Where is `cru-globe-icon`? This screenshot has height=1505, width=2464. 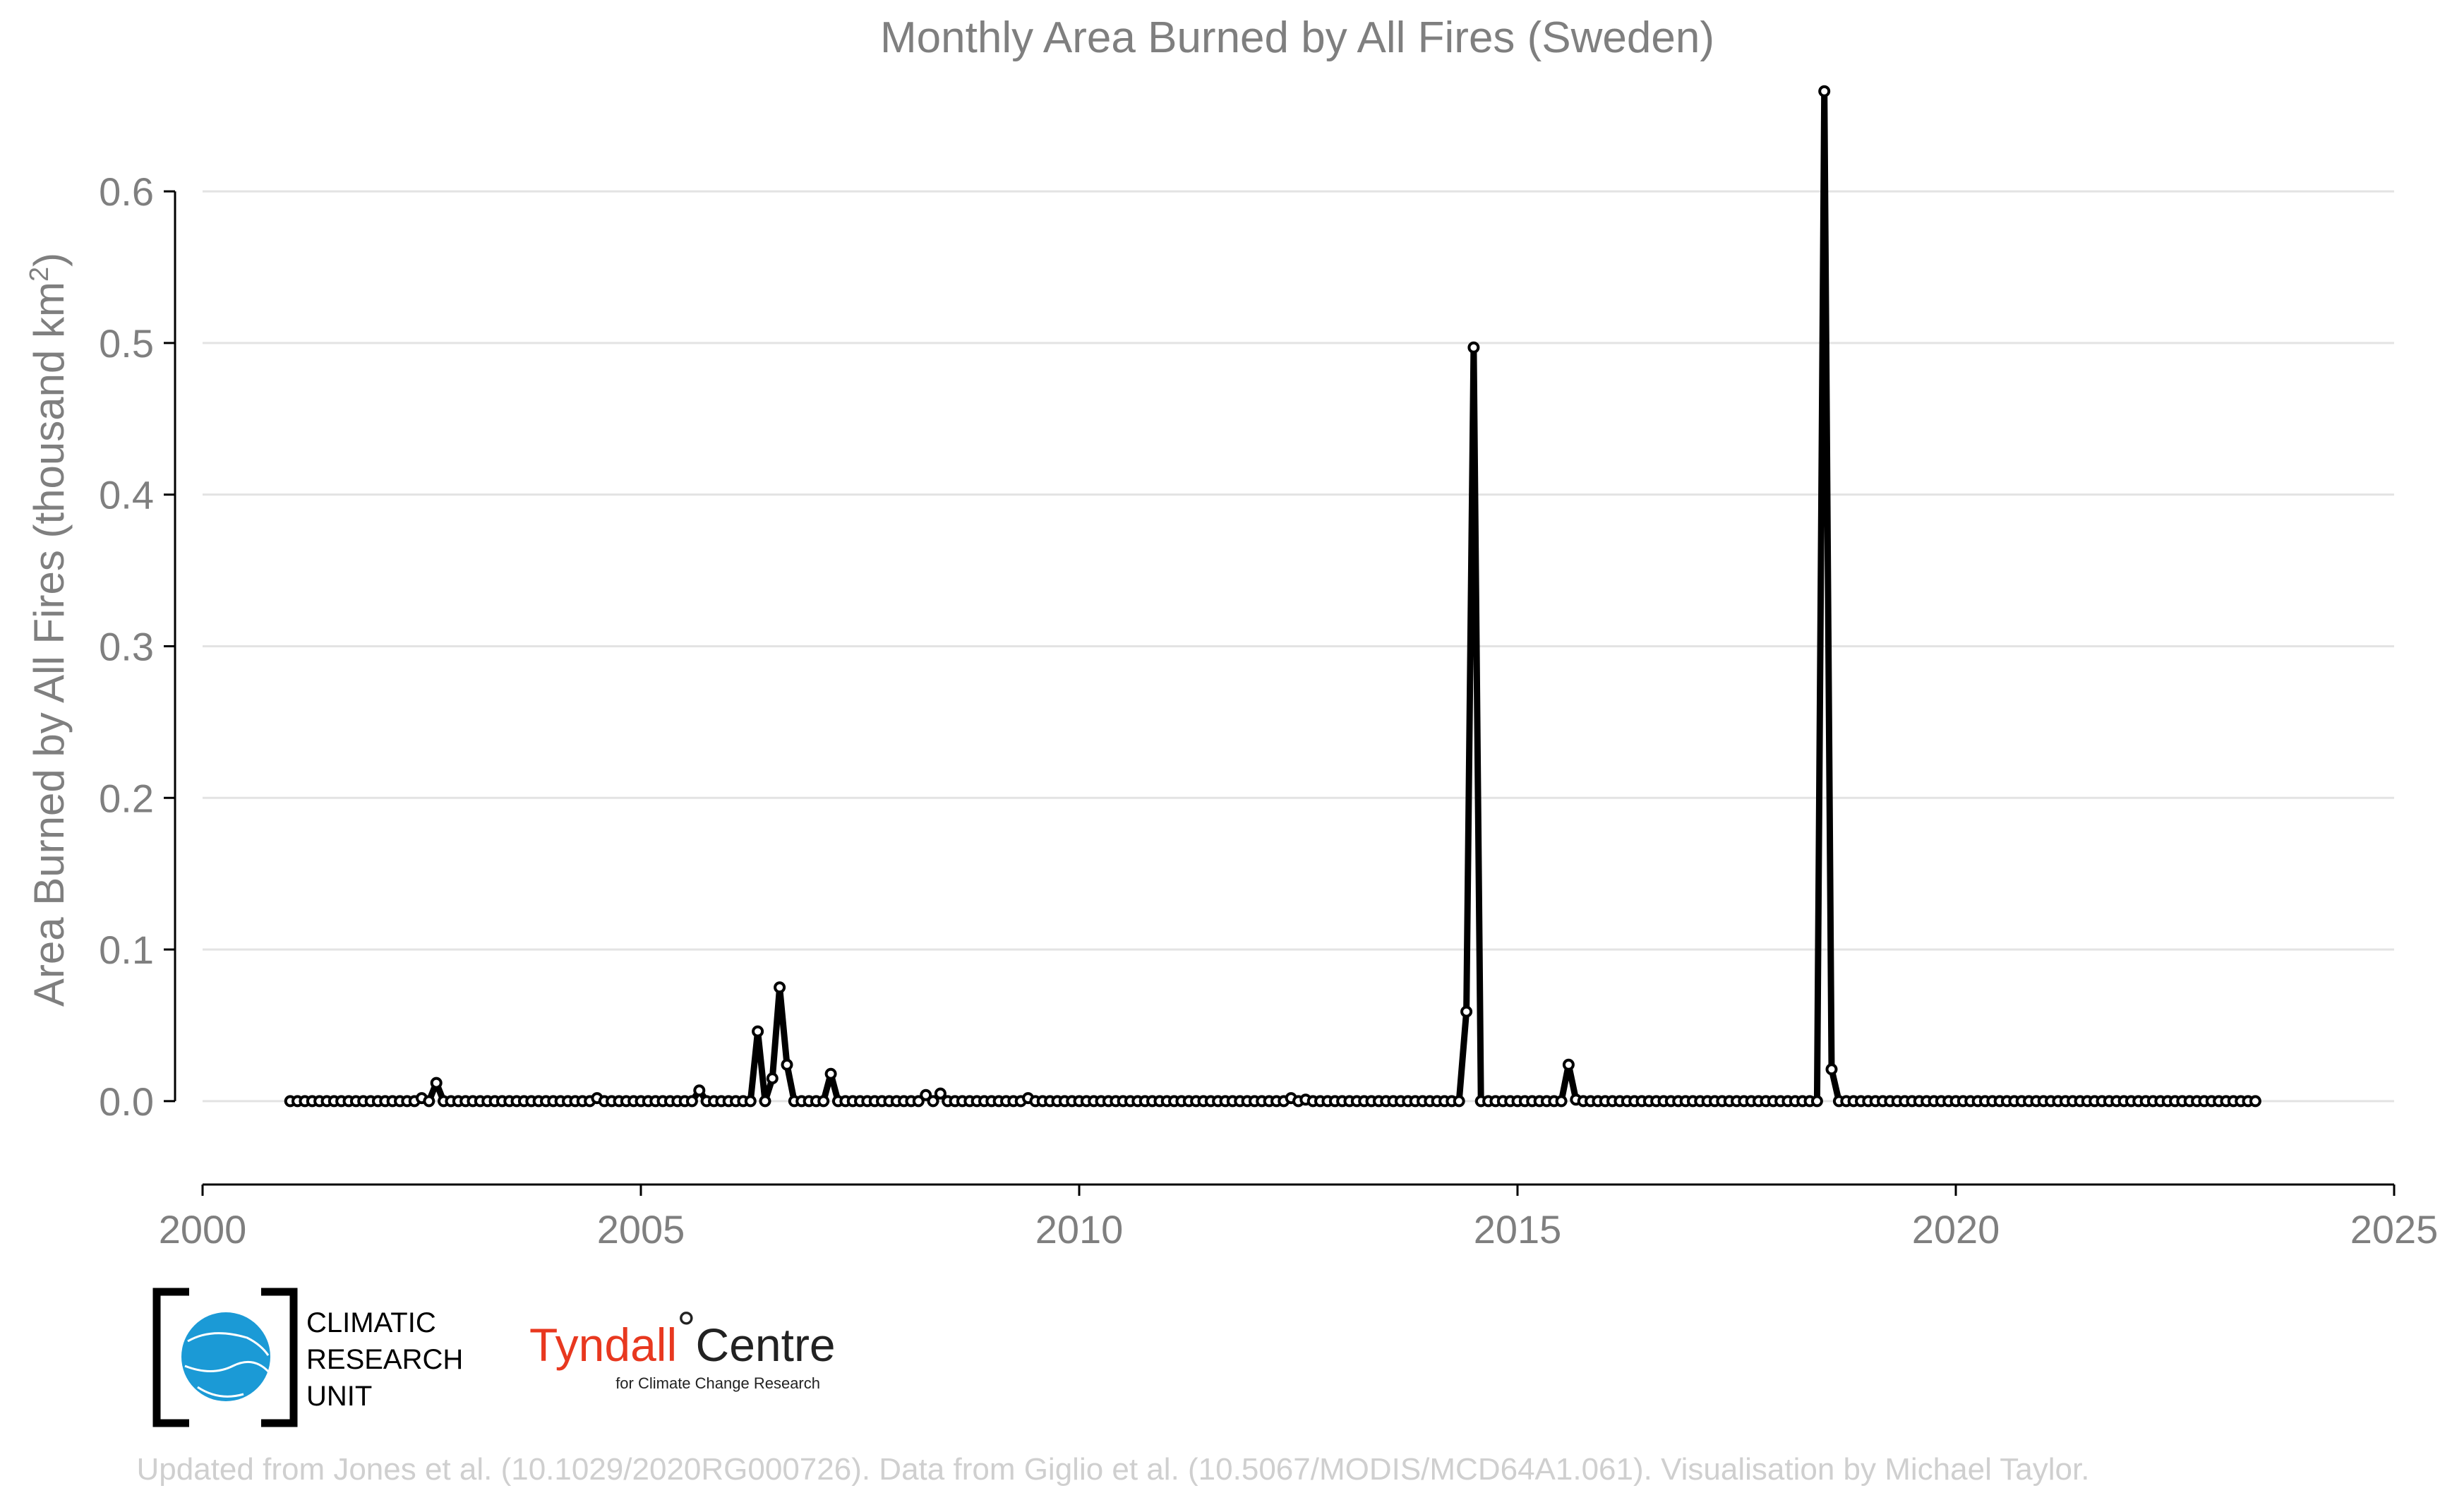
cru-globe-icon is located at coordinates (225, 1356).